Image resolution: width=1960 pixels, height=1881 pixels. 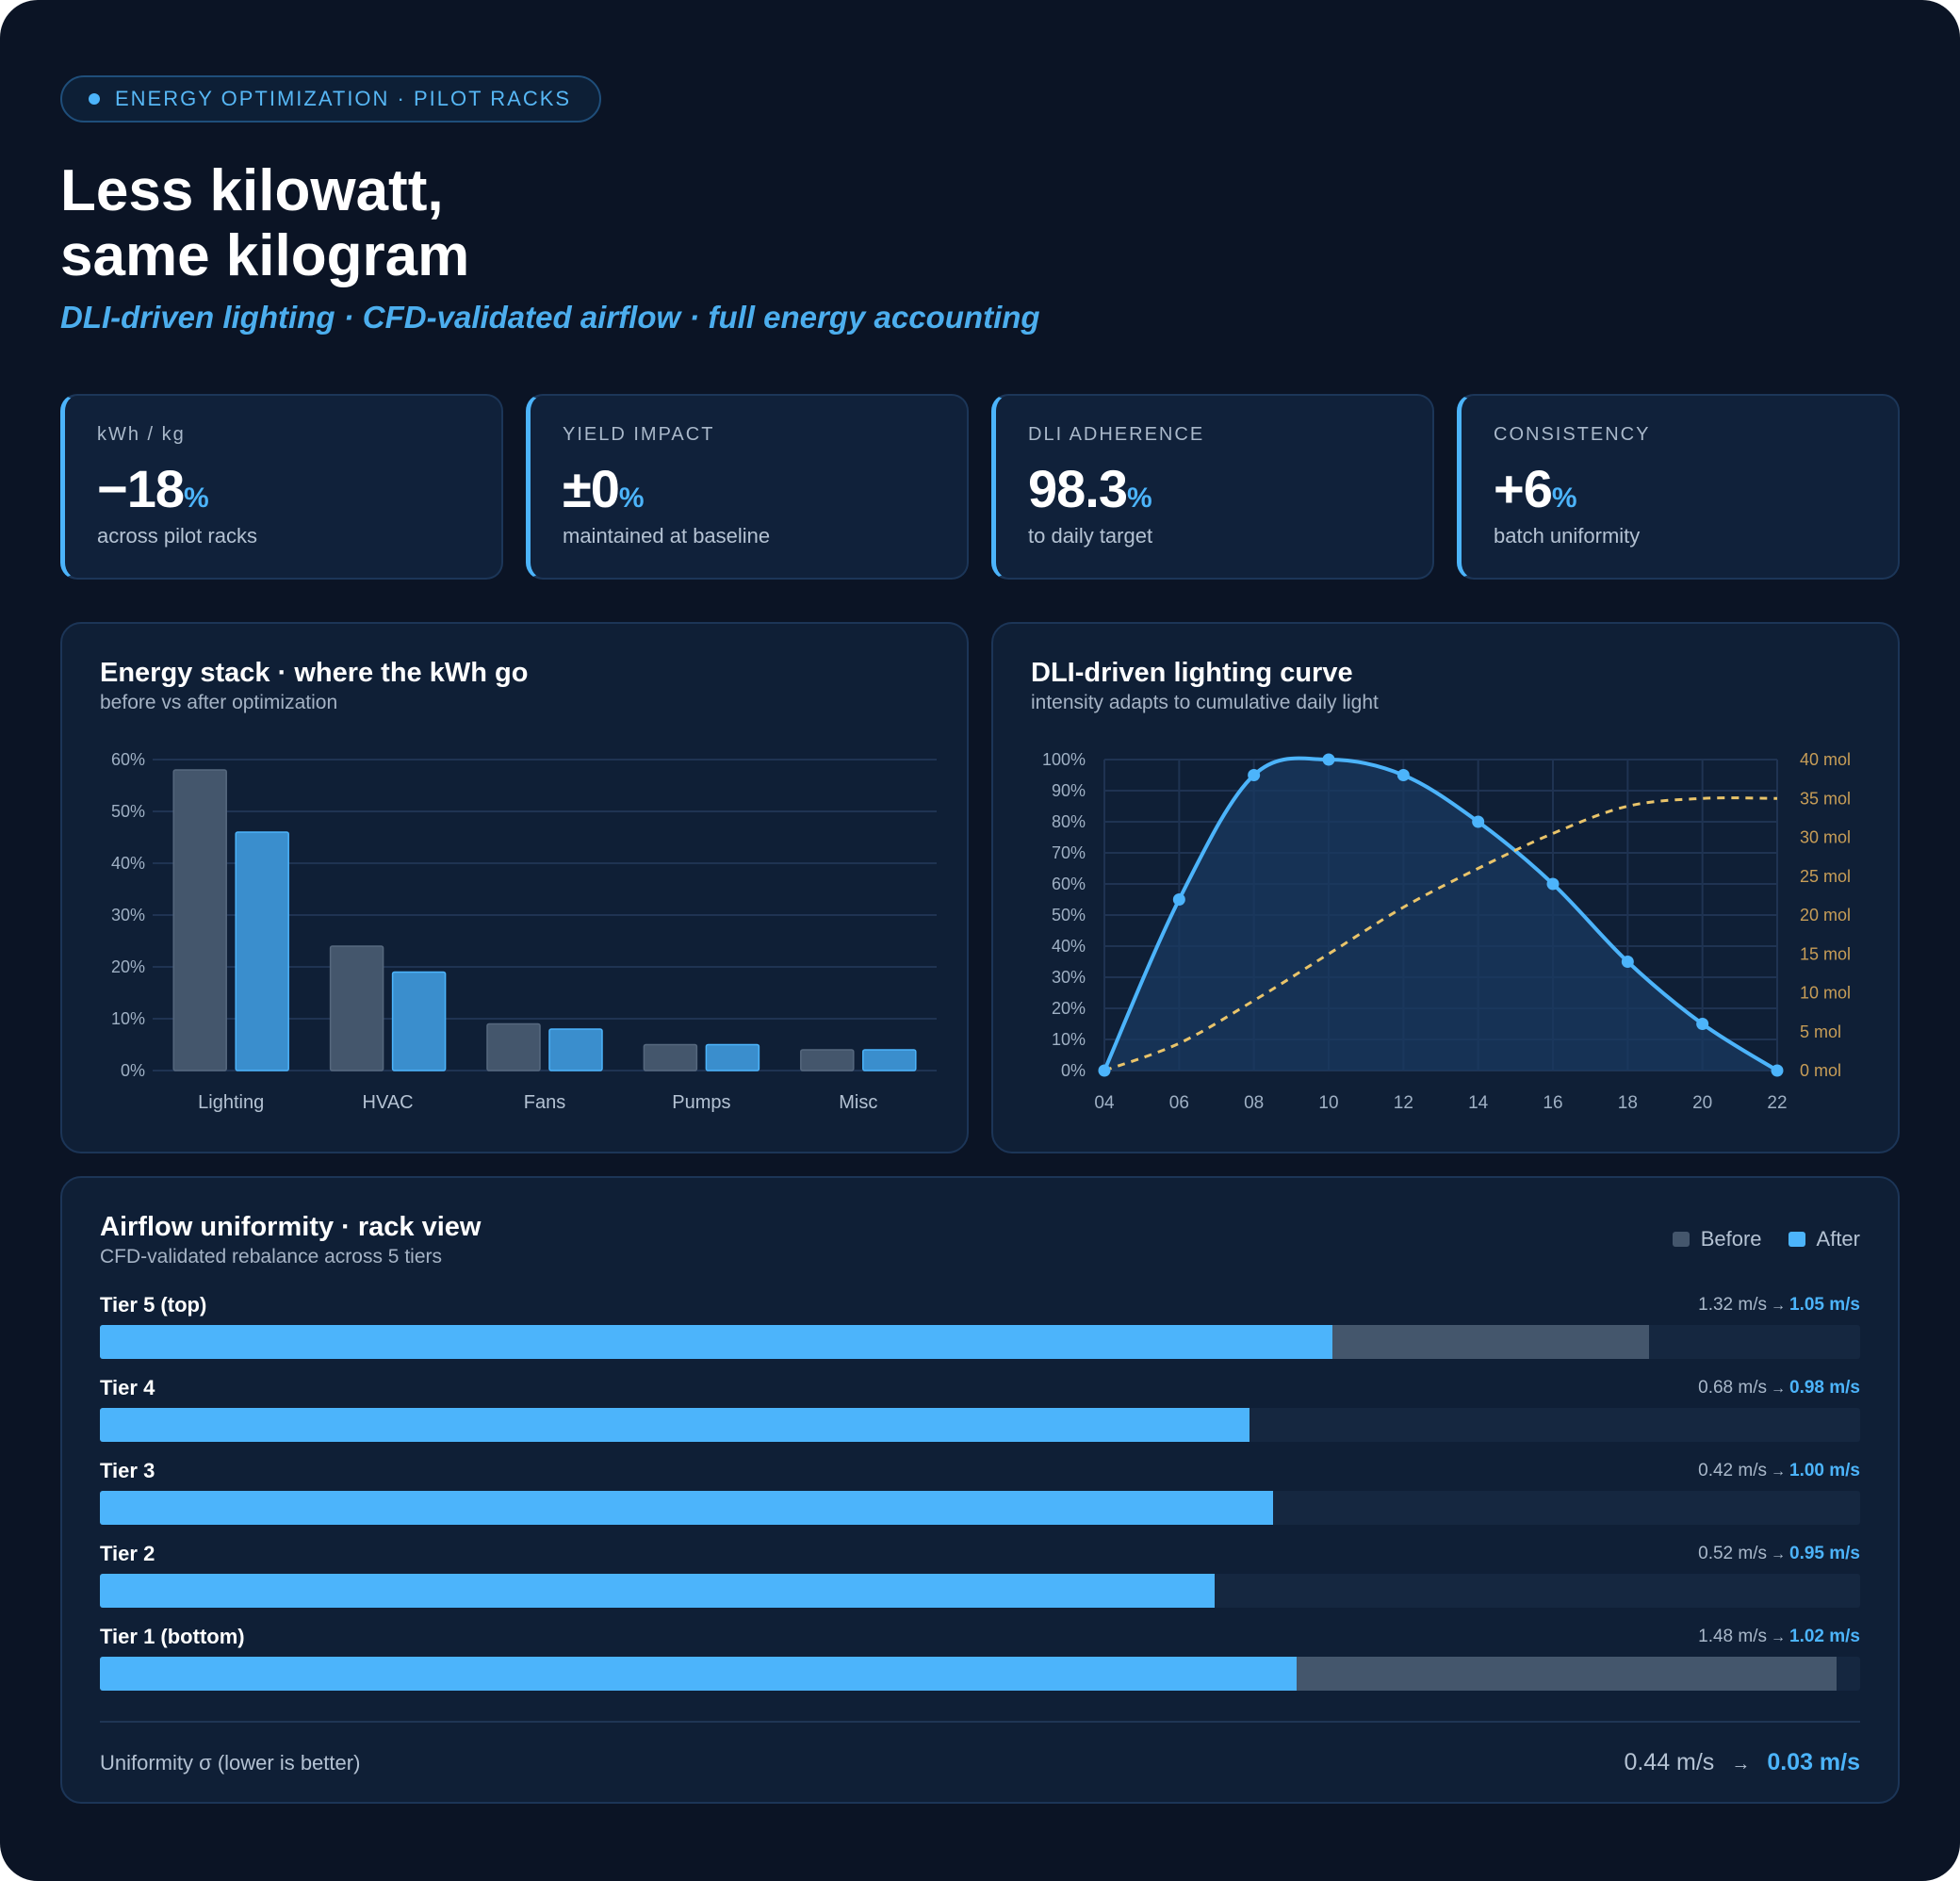 What do you see at coordinates (1403, 1103) in the screenshot?
I see `x-tick-label: 12` at bounding box center [1403, 1103].